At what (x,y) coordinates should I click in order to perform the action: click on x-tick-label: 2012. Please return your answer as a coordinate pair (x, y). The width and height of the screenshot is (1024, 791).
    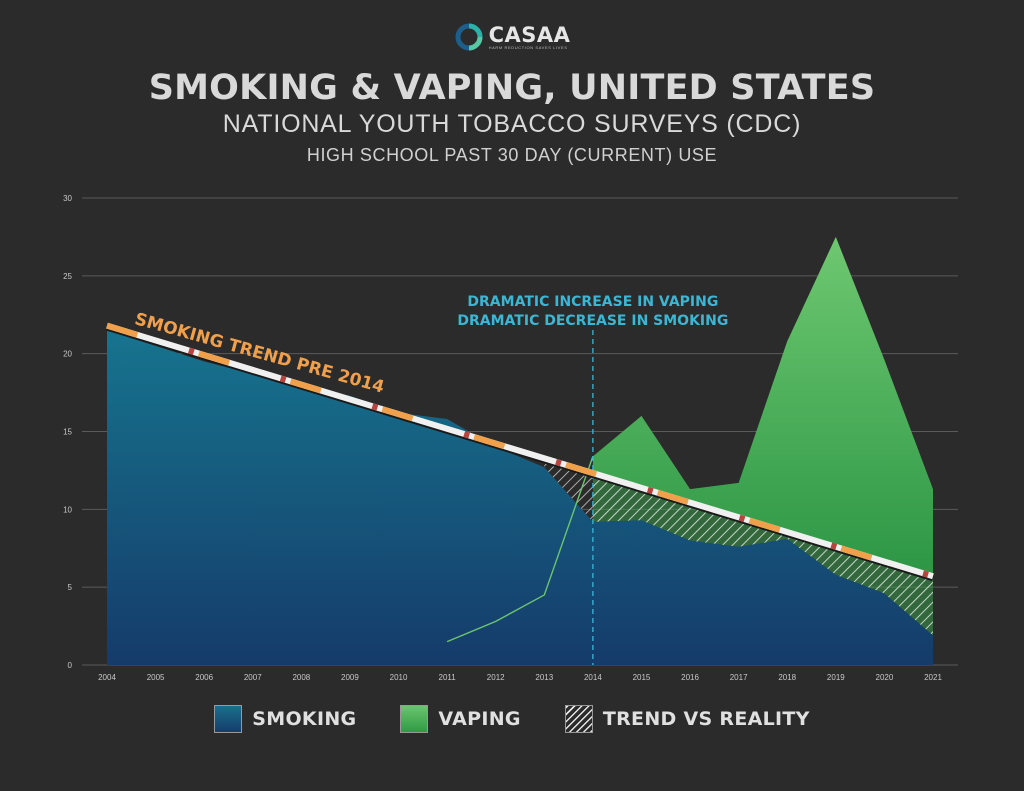
    Looking at the image, I should click on (496, 677).